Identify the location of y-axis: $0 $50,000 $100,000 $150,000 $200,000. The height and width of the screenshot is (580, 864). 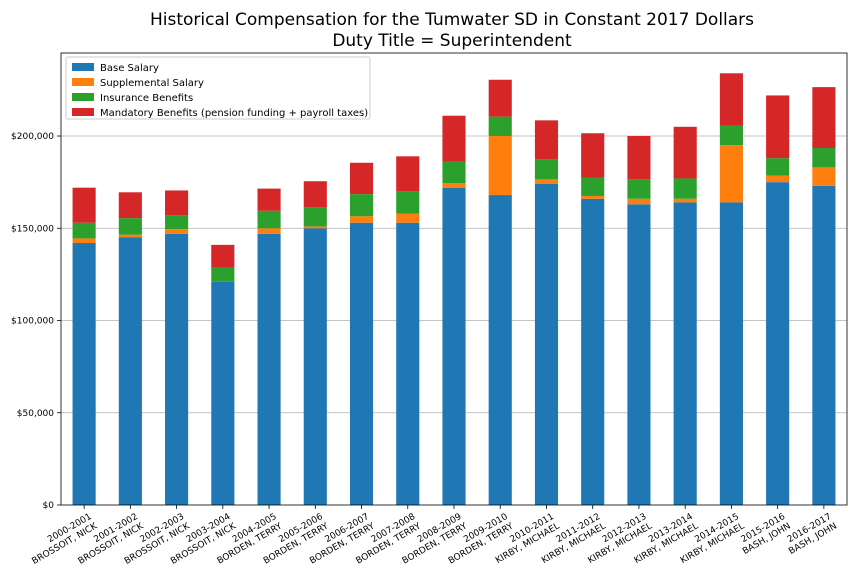
(36, 321).